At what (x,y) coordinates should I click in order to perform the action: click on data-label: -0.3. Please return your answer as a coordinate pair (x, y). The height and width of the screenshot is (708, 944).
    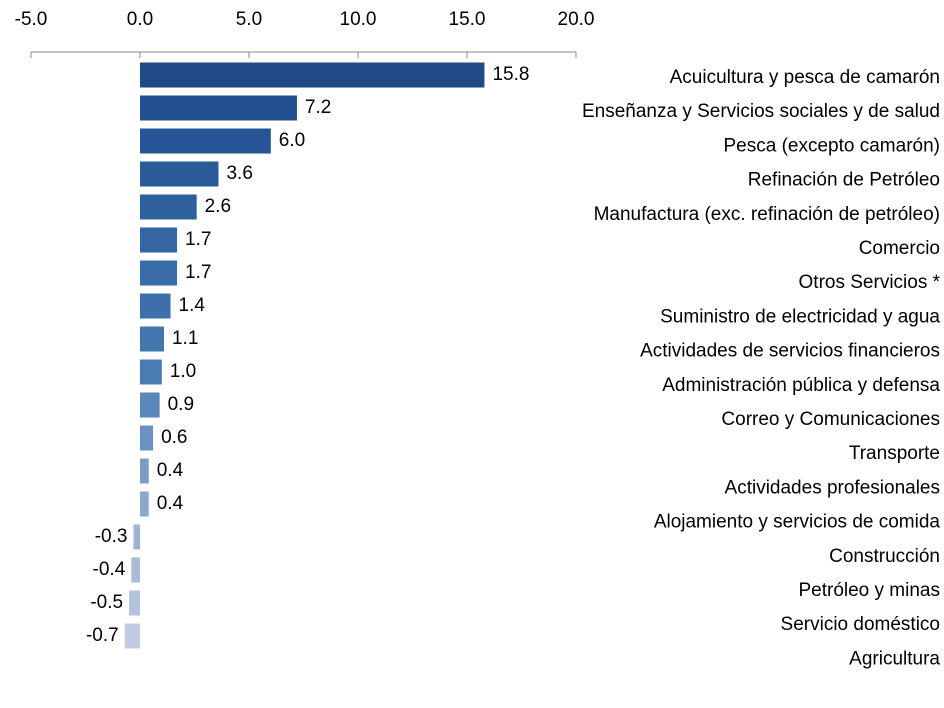
    Looking at the image, I should click on (111, 536).